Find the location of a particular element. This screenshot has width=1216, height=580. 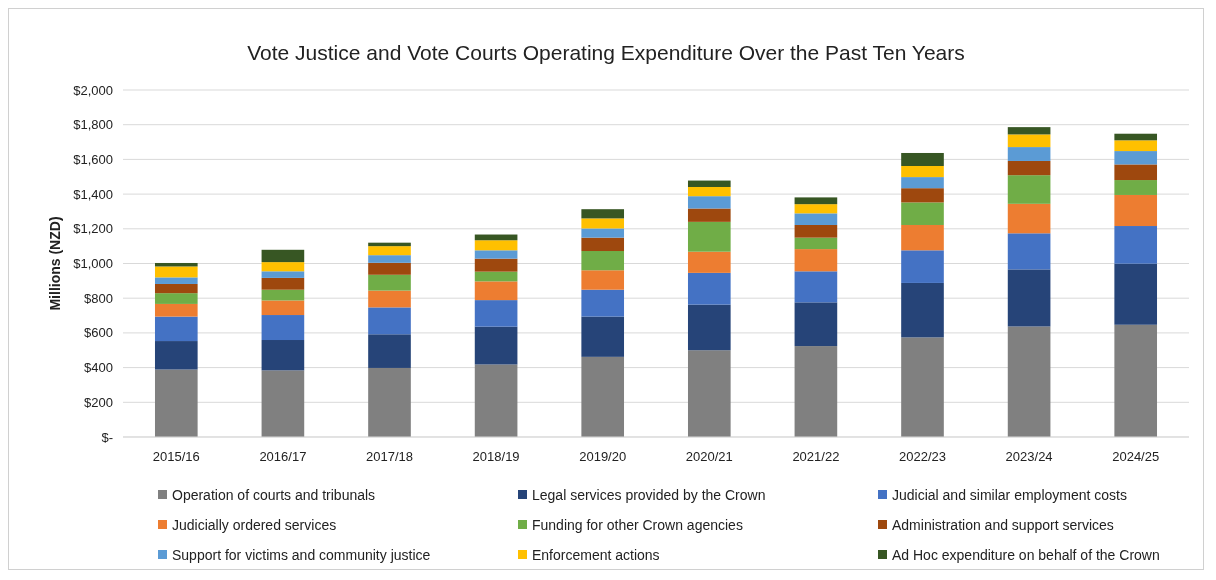

y-tick-label: $1,200 is located at coordinates (93, 229).